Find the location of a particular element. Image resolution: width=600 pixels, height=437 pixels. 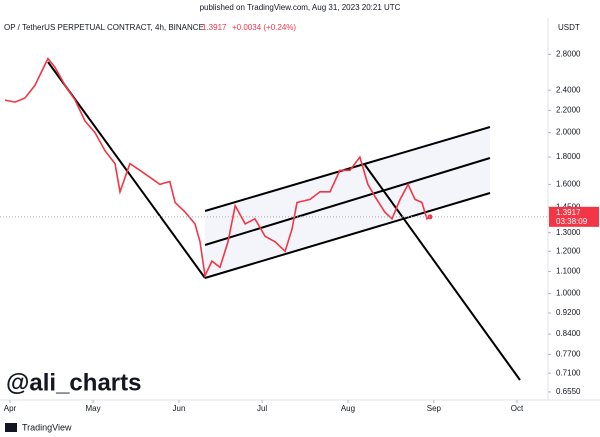

y-tick-label: 1.6000 is located at coordinates (568, 184).